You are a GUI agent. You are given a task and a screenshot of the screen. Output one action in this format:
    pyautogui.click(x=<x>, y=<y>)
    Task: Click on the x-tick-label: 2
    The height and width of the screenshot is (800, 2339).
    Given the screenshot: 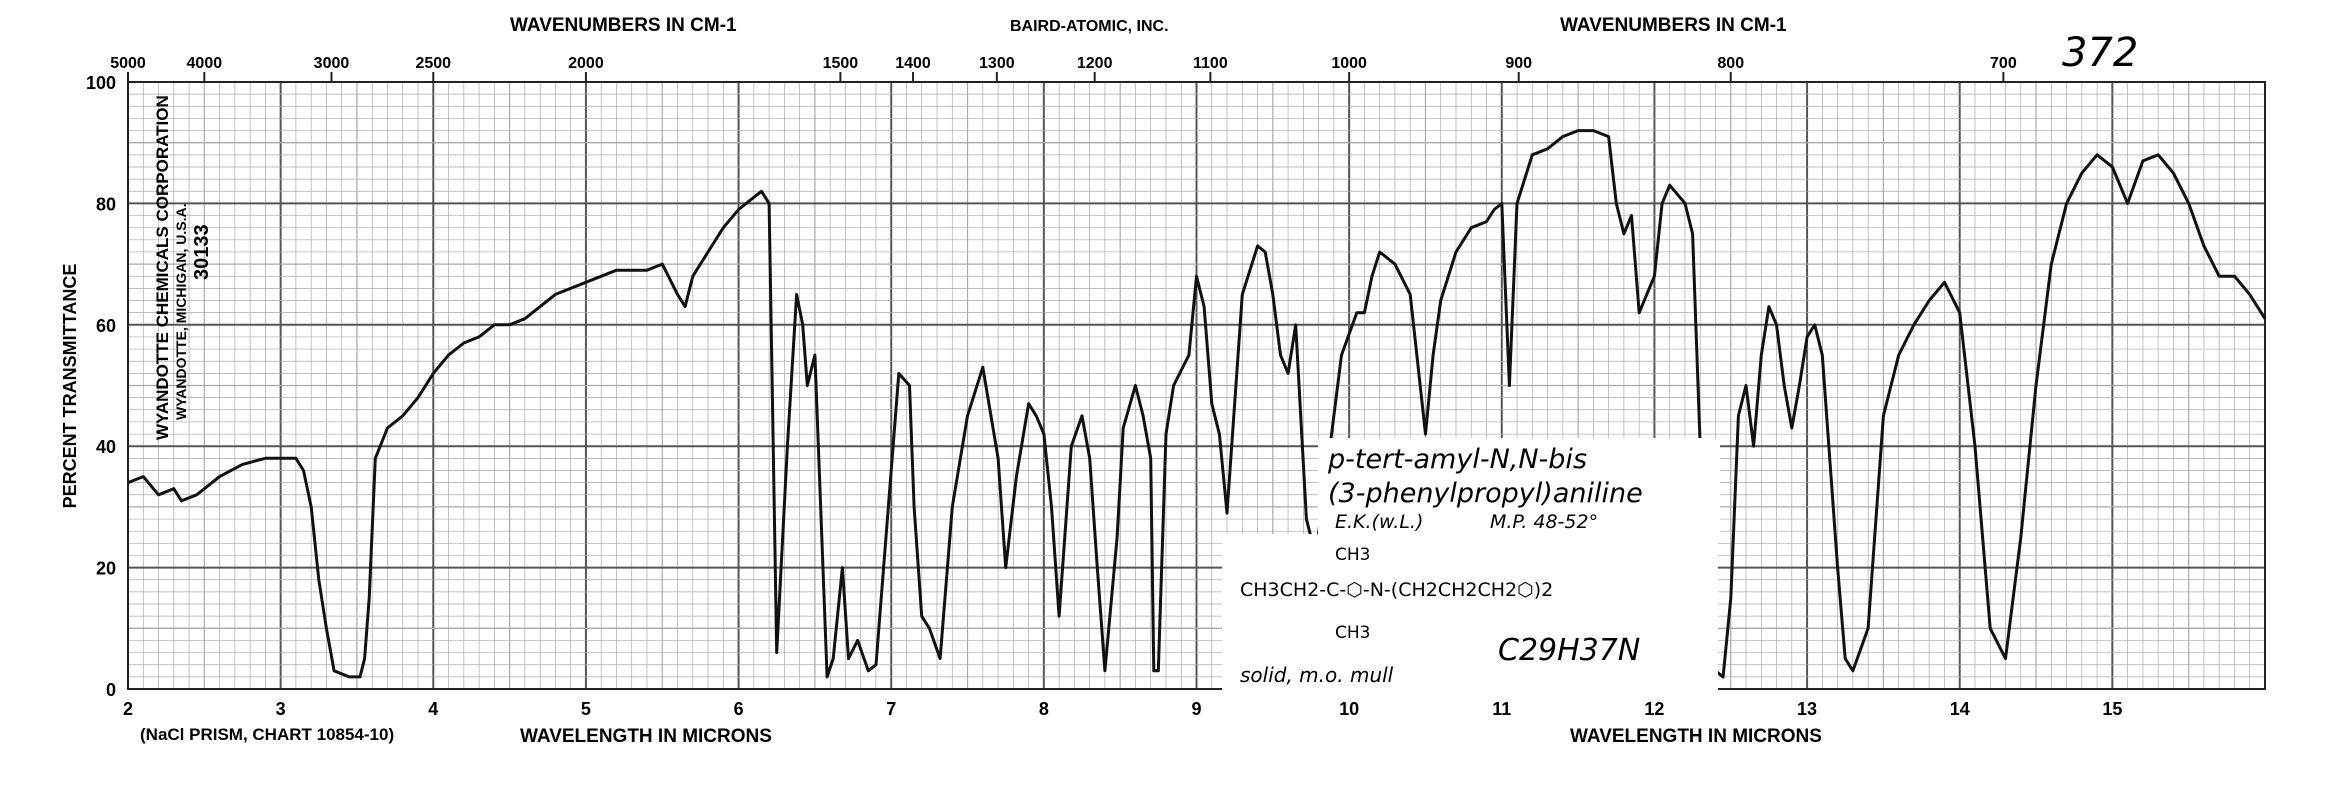 What is the action you would take?
    pyautogui.click(x=128, y=709)
    